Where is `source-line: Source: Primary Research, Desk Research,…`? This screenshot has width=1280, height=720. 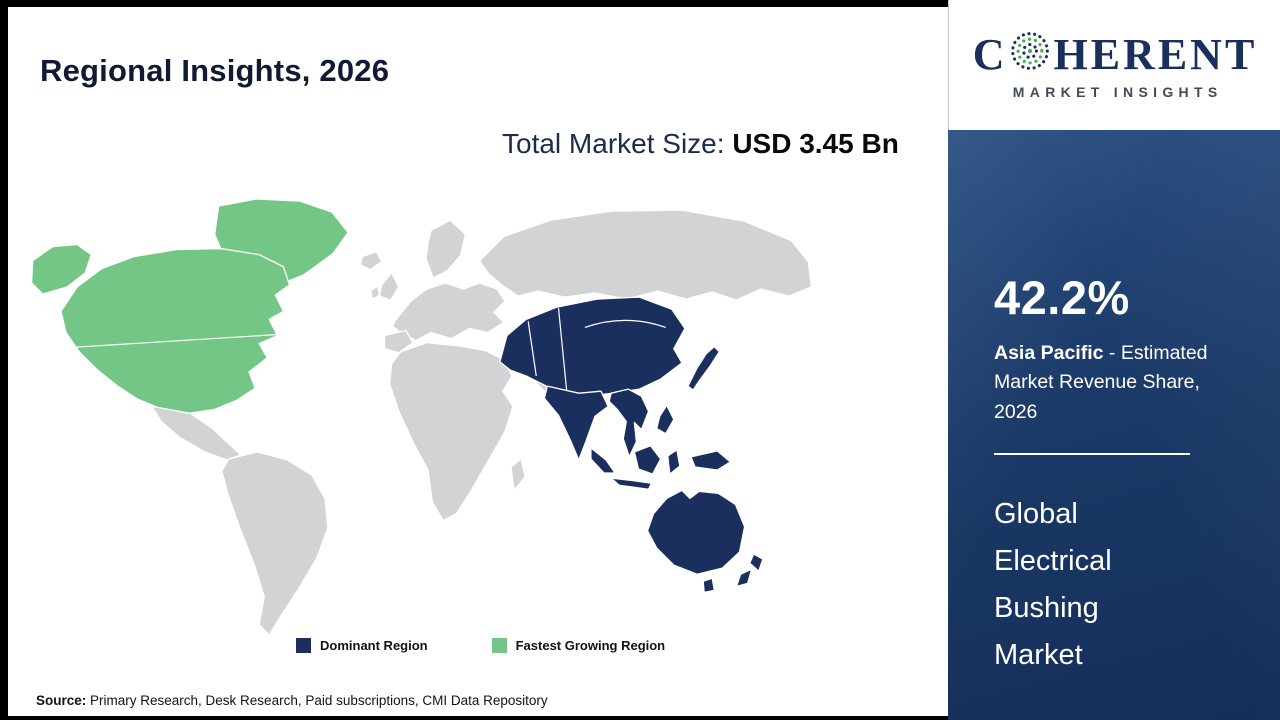
source-line: Source: Primary Research, Desk Research,… is located at coordinates (292, 700).